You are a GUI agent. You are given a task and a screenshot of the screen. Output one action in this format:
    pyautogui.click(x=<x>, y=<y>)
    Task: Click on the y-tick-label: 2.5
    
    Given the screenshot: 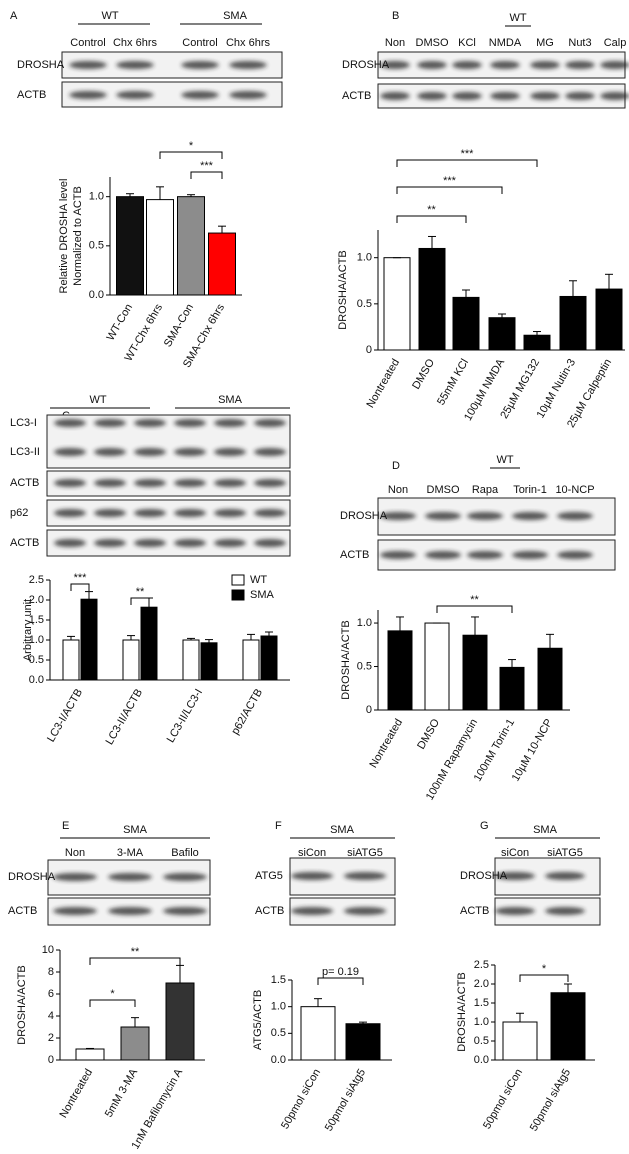 What is the action you would take?
    pyautogui.click(x=481, y=965)
    